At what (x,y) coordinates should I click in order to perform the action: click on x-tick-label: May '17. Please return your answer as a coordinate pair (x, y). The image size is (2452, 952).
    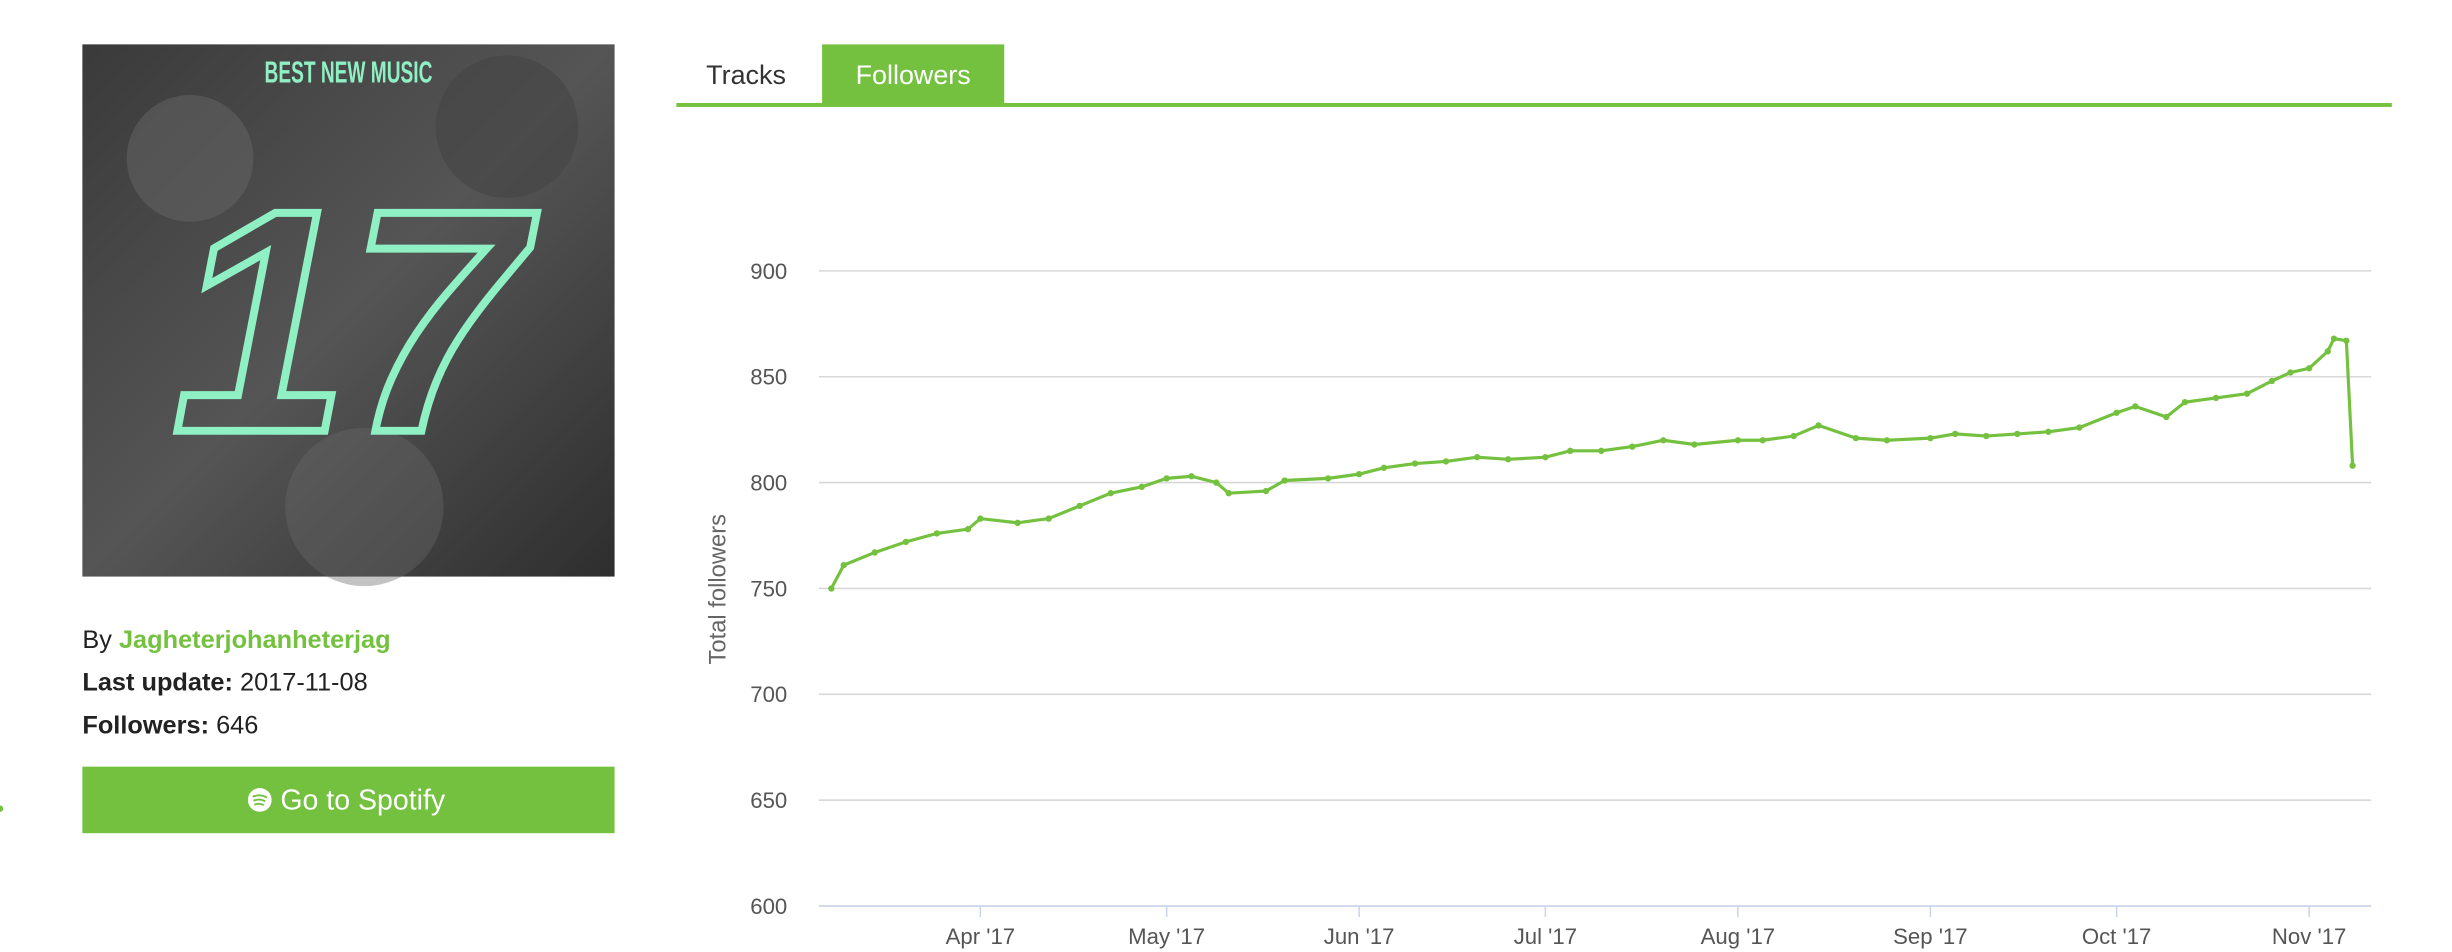
    Looking at the image, I should click on (1166, 936).